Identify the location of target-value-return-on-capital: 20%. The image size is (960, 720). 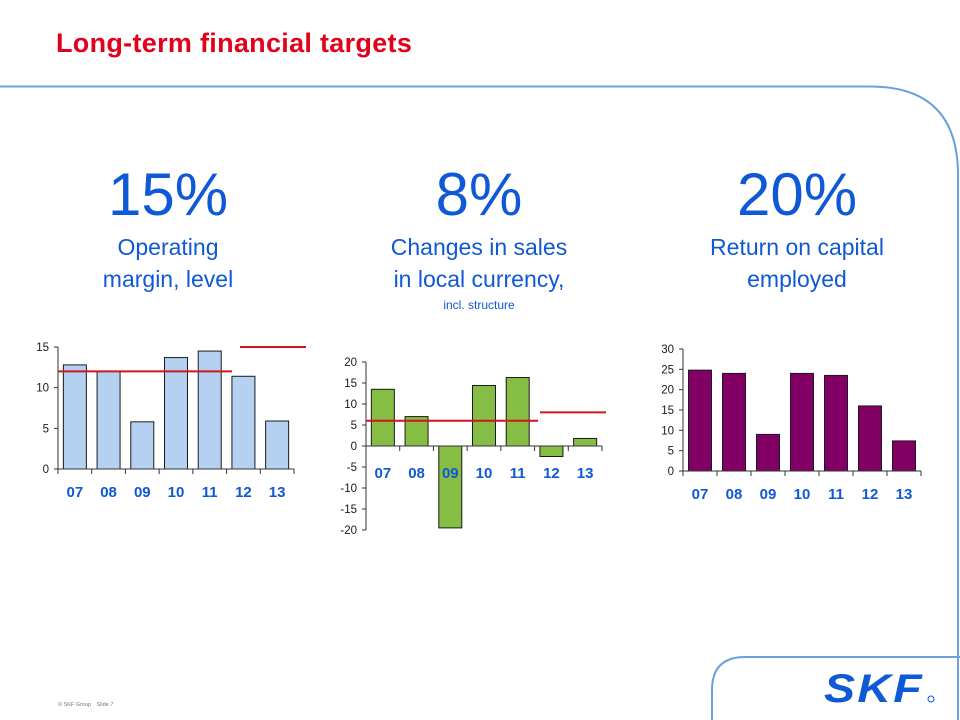
(797, 194).